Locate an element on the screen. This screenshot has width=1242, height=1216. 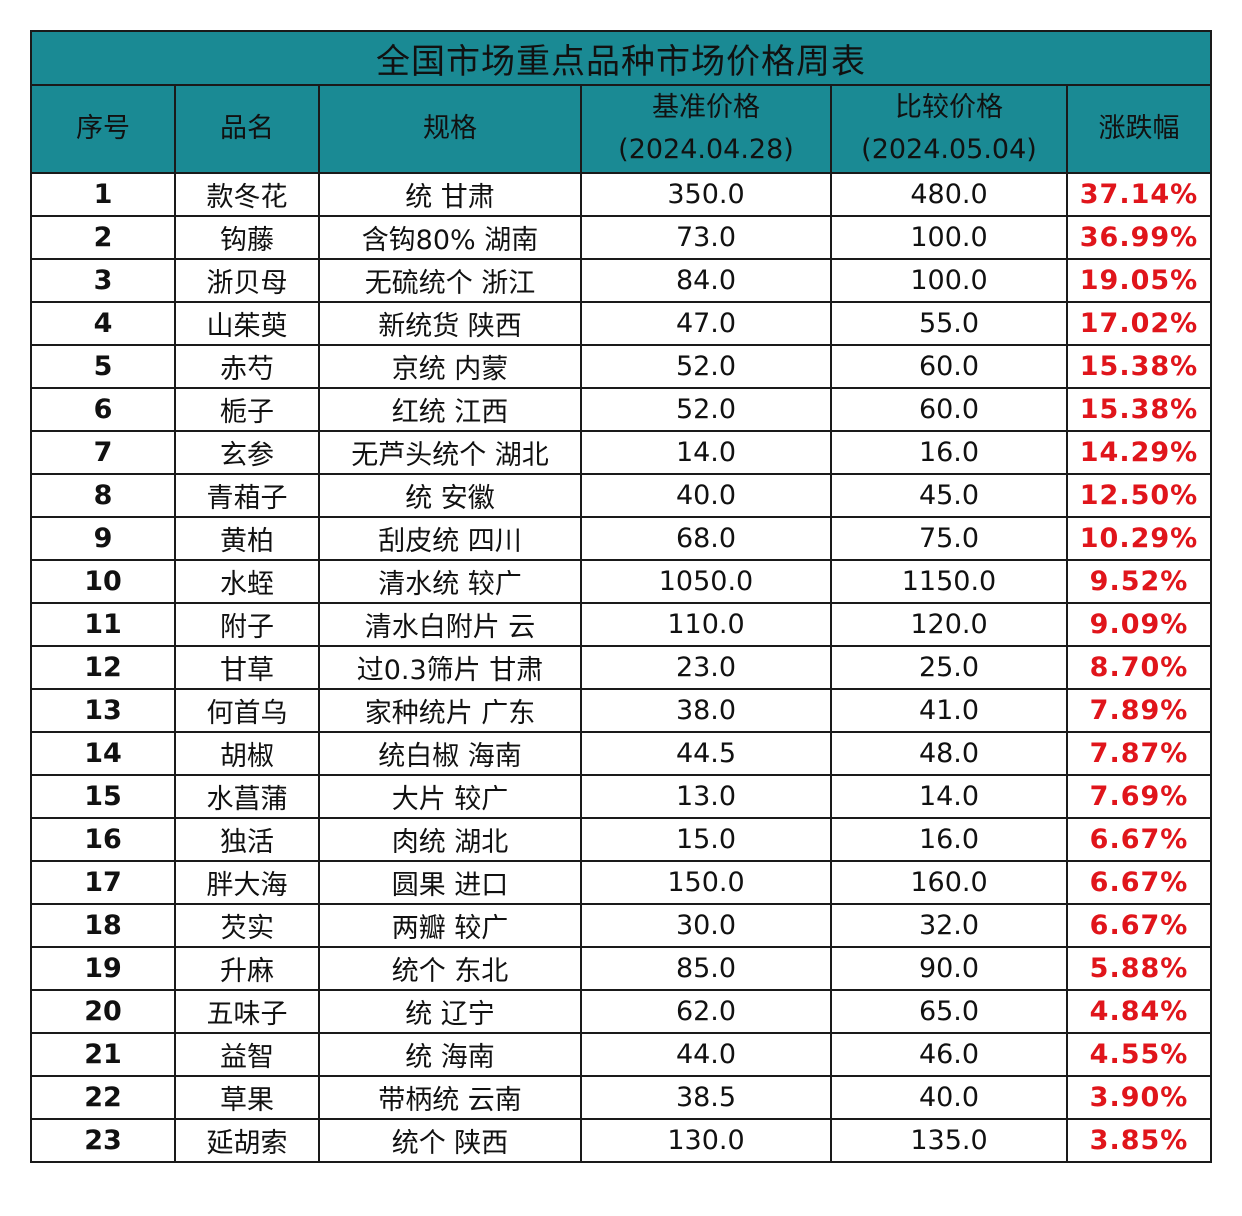
cell-index: 5 is located at coordinates (103, 366).